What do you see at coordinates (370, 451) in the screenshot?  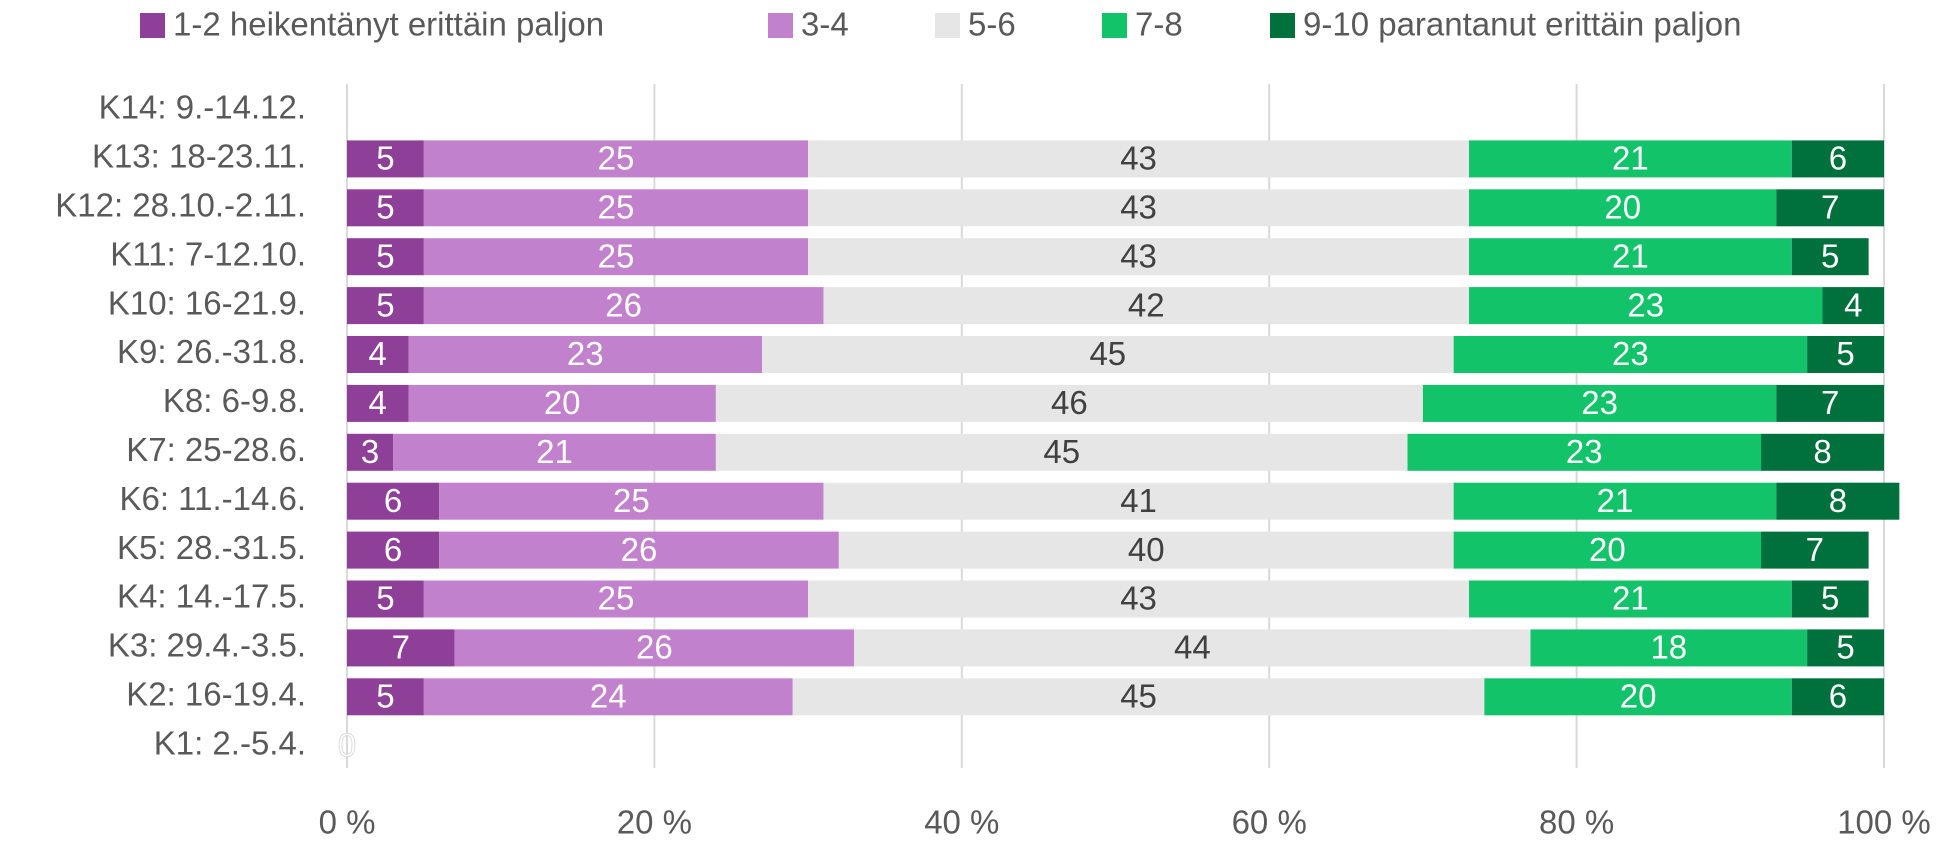 I see `data-label: 3` at bounding box center [370, 451].